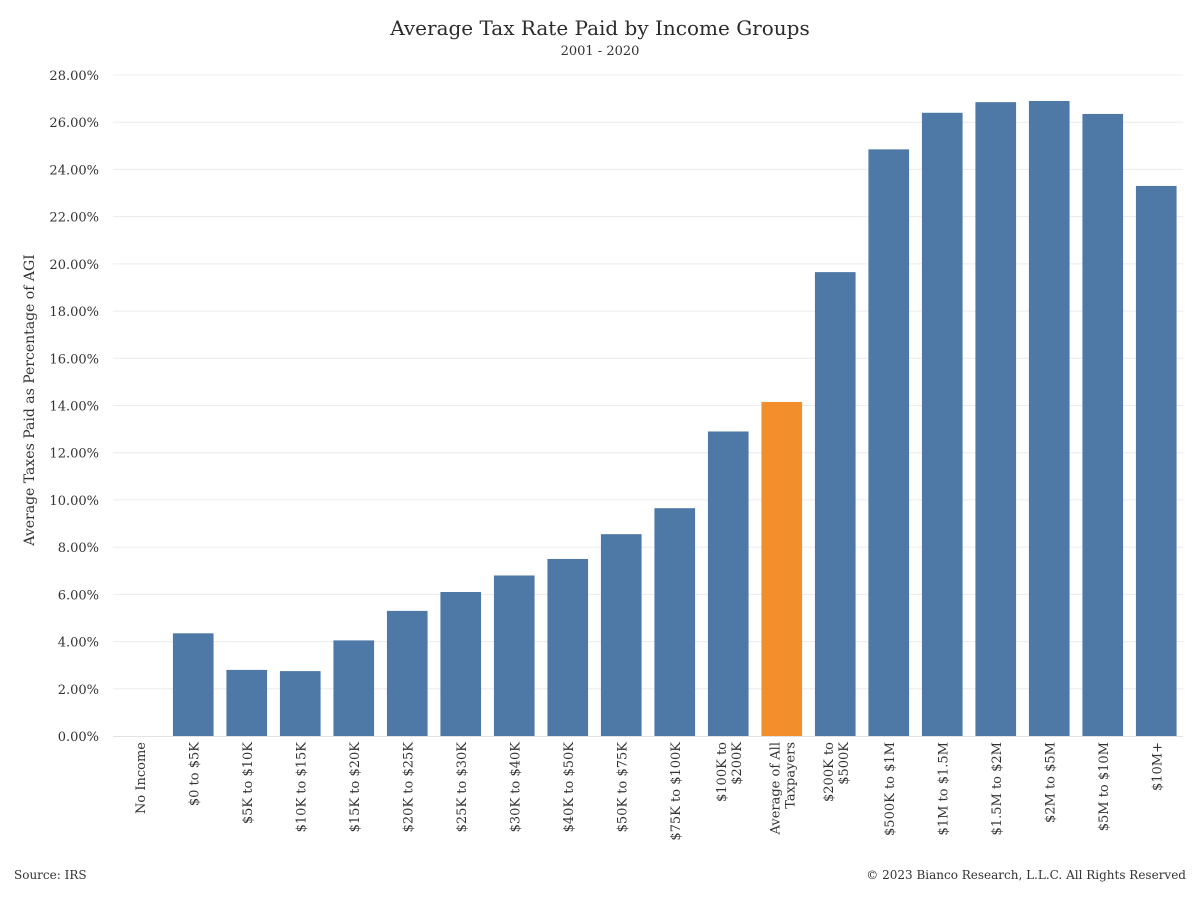  Describe the element at coordinates (722, 772) in the screenshot. I see `x-tick-label: $100K to` at that location.